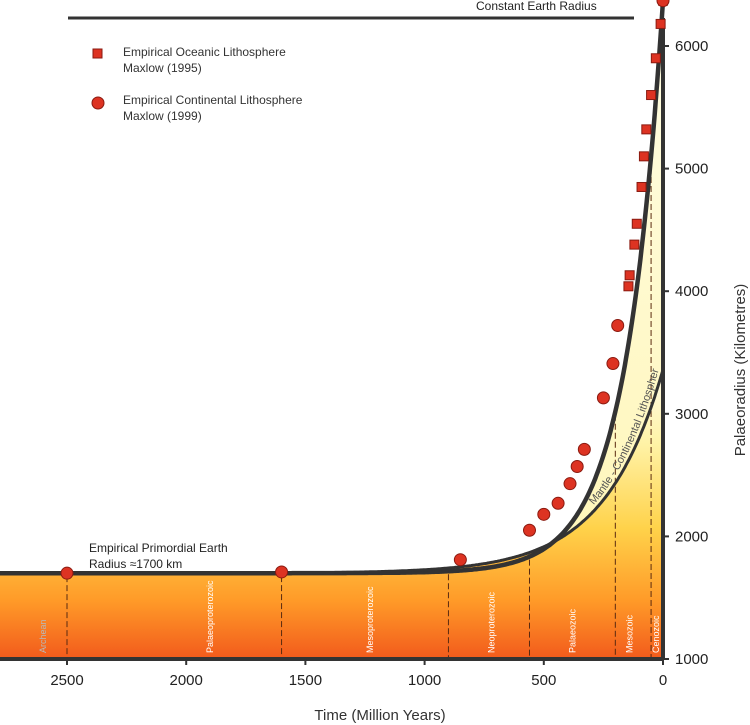 This screenshot has height=725, width=750. What do you see at coordinates (691, 169) in the screenshot?
I see `y-tick-label: 5000` at bounding box center [691, 169].